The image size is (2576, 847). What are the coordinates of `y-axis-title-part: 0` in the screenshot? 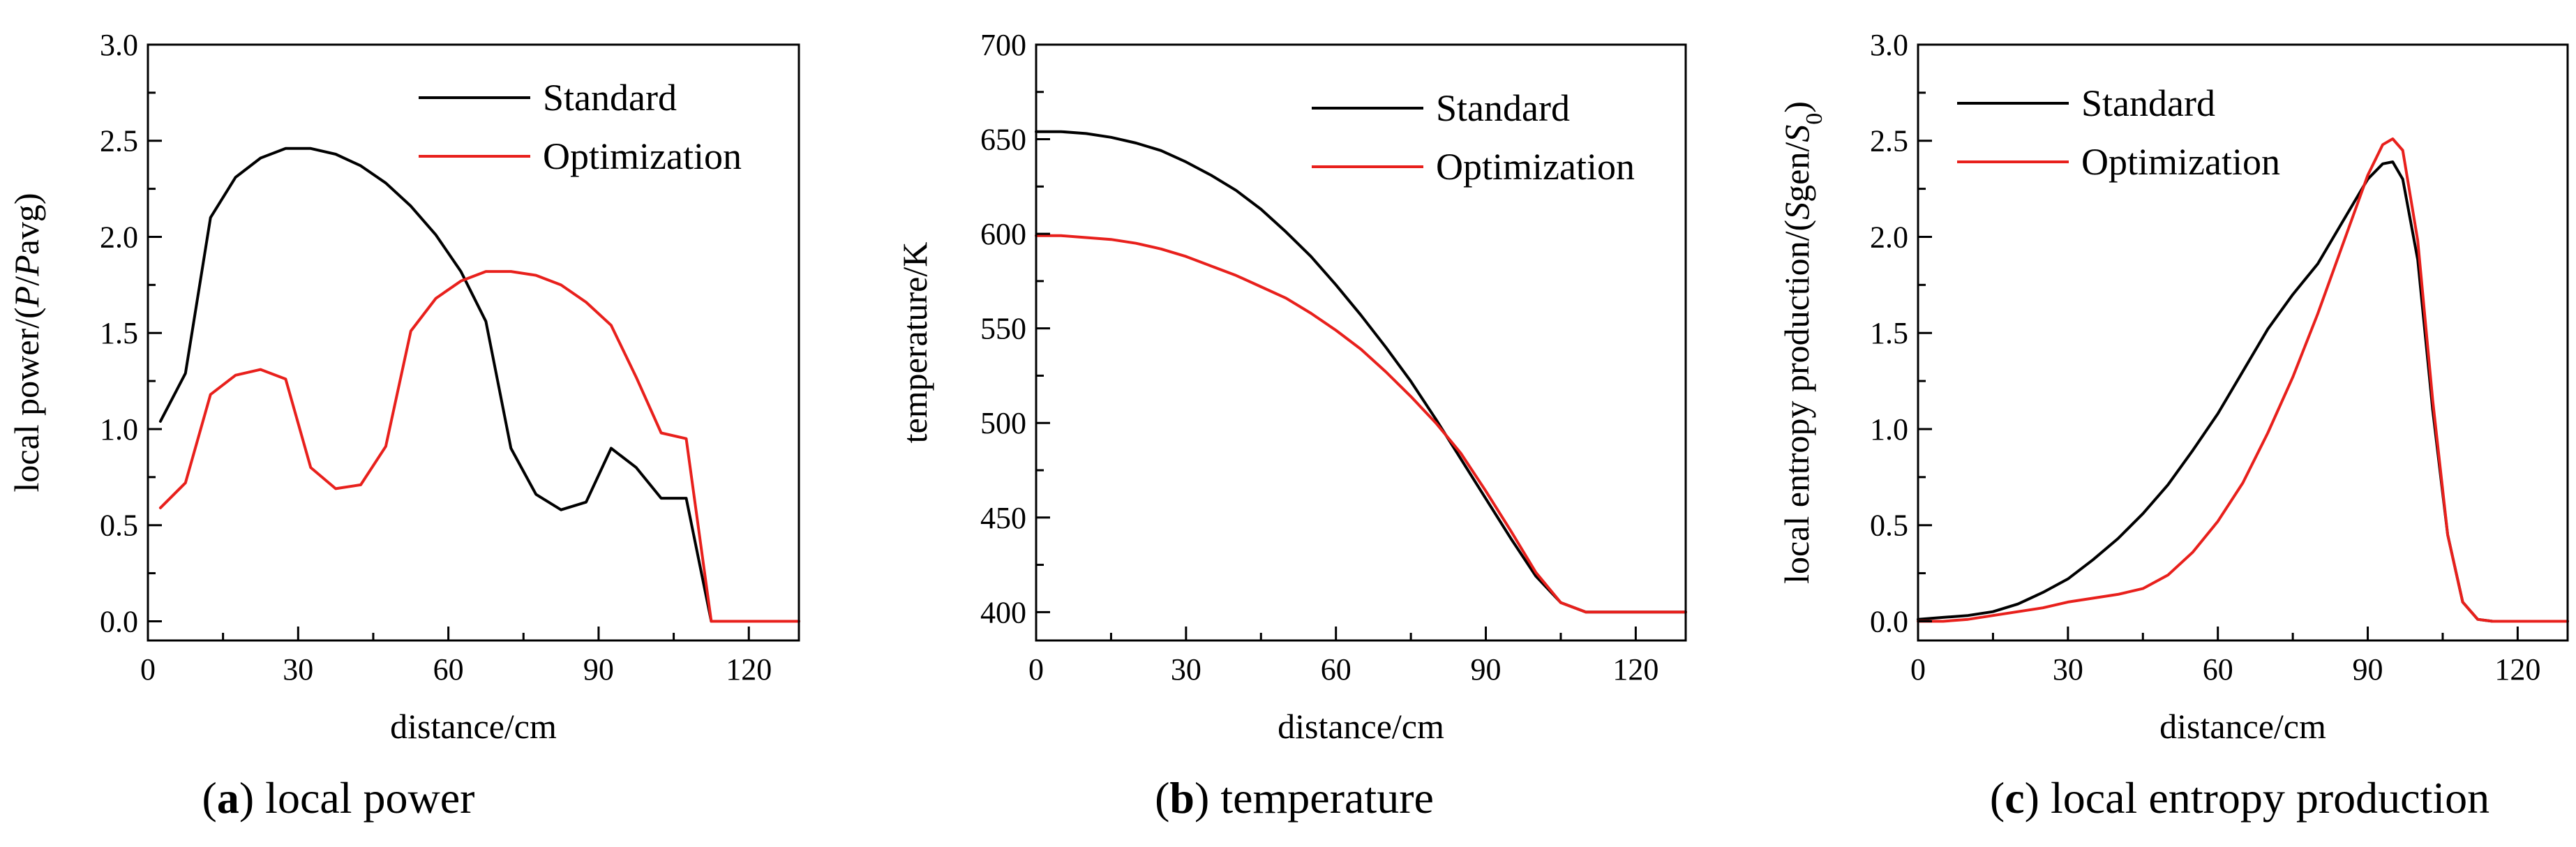 It's located at (1814, 119).